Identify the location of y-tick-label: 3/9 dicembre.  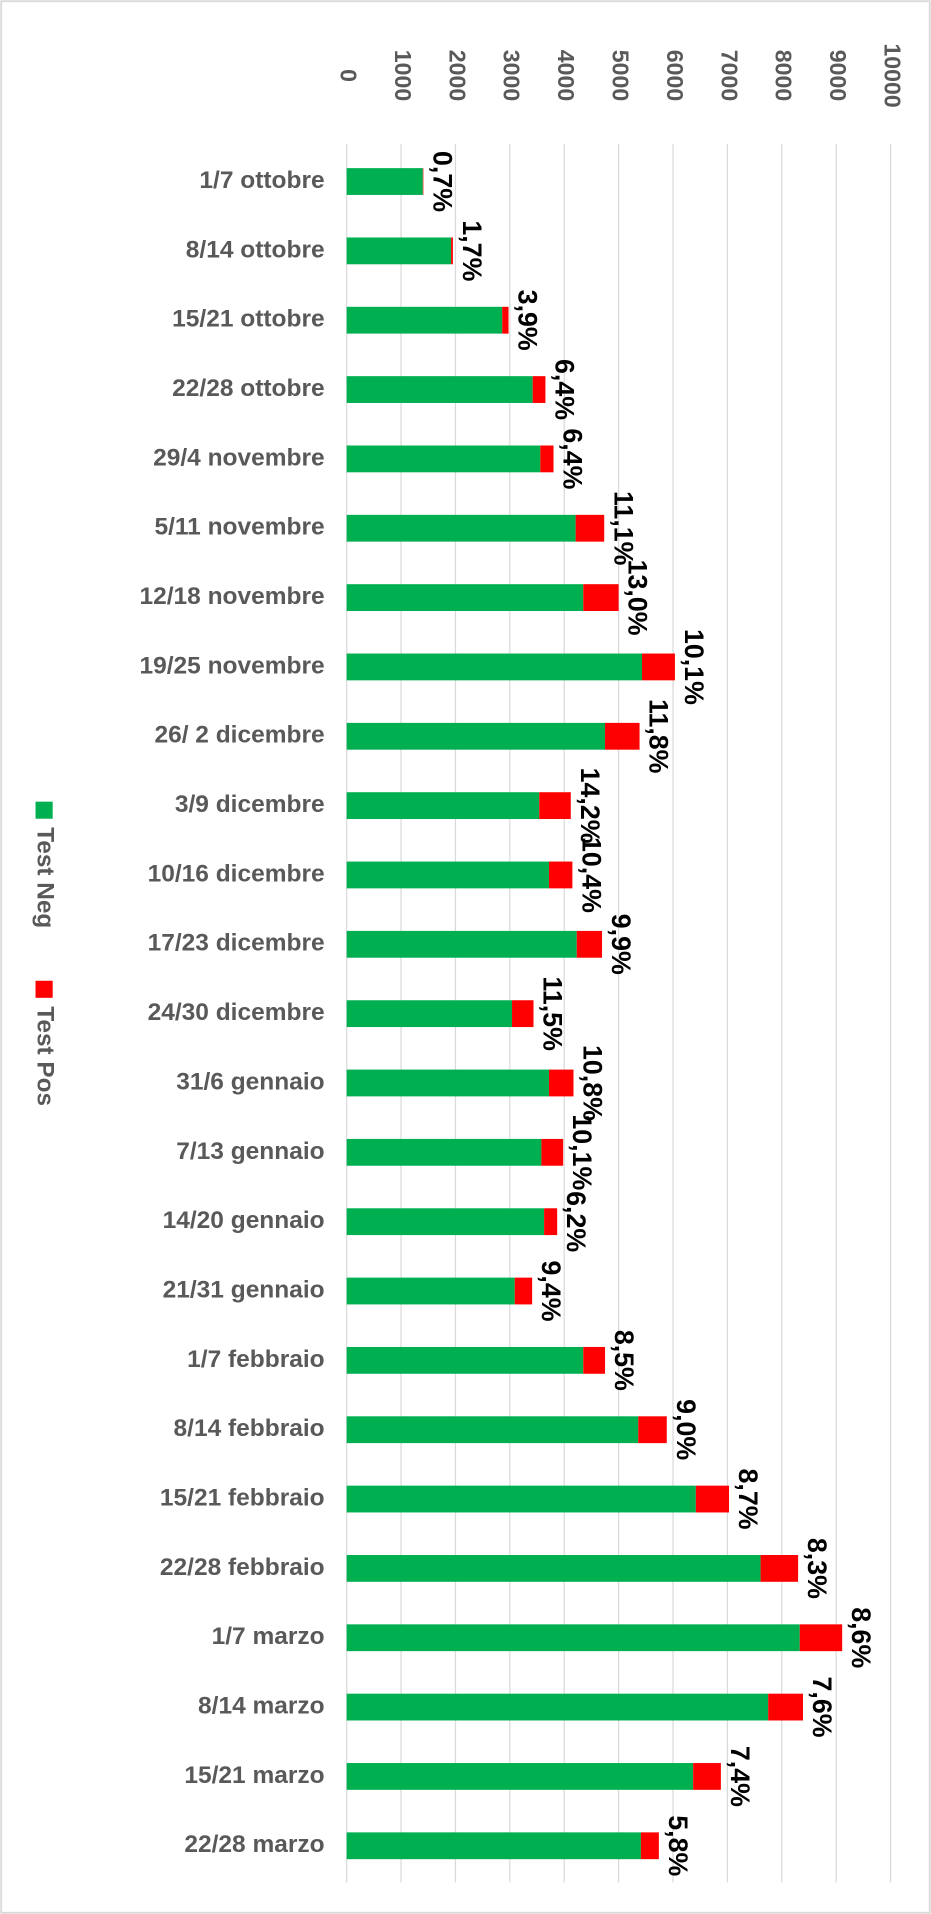
(250, 804).